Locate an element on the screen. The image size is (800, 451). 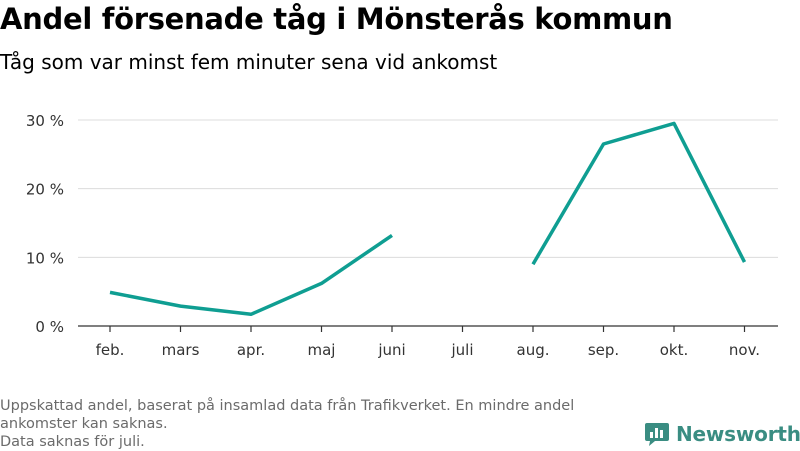
x-tick-label: mars is located at coordinates (181, 350).